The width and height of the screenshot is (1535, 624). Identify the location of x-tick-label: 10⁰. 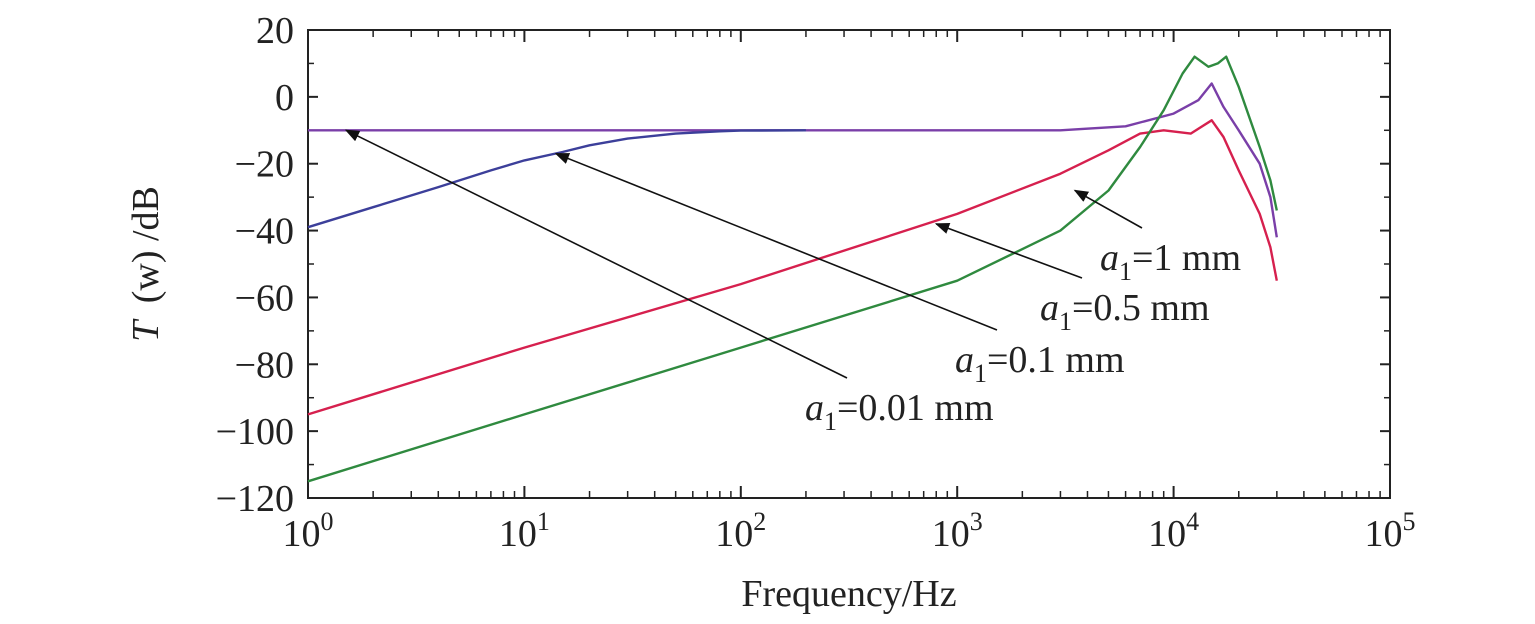
(308, 531).